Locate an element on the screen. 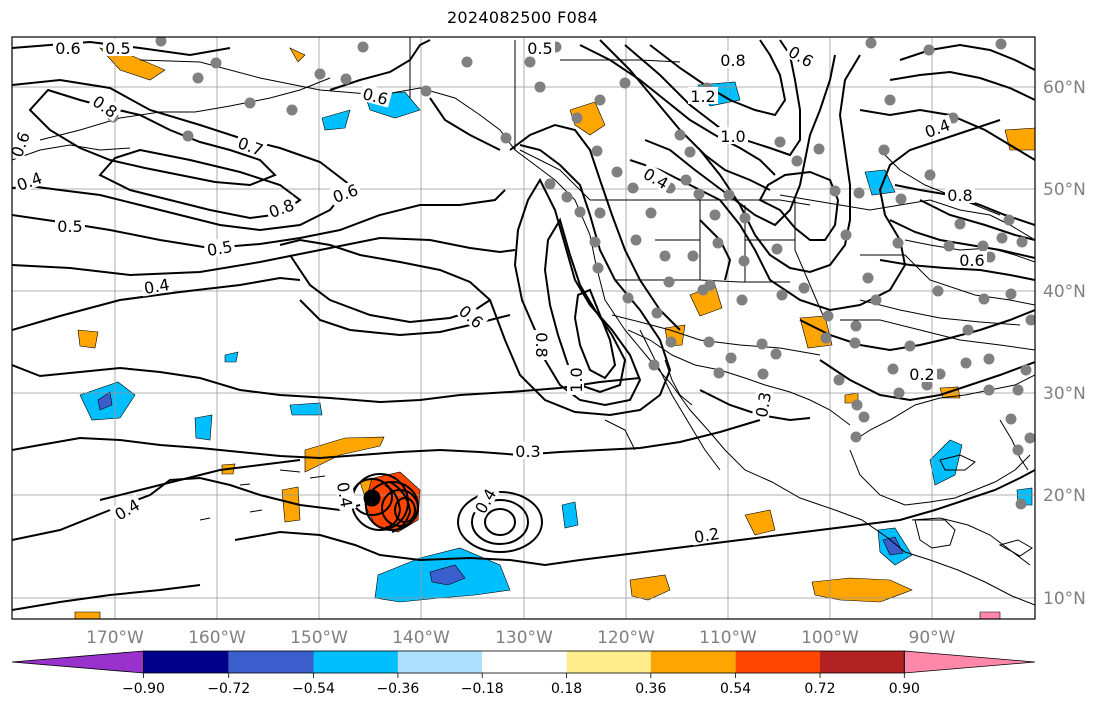  lat-label: 30°N is located at coordinates (1064, 394).